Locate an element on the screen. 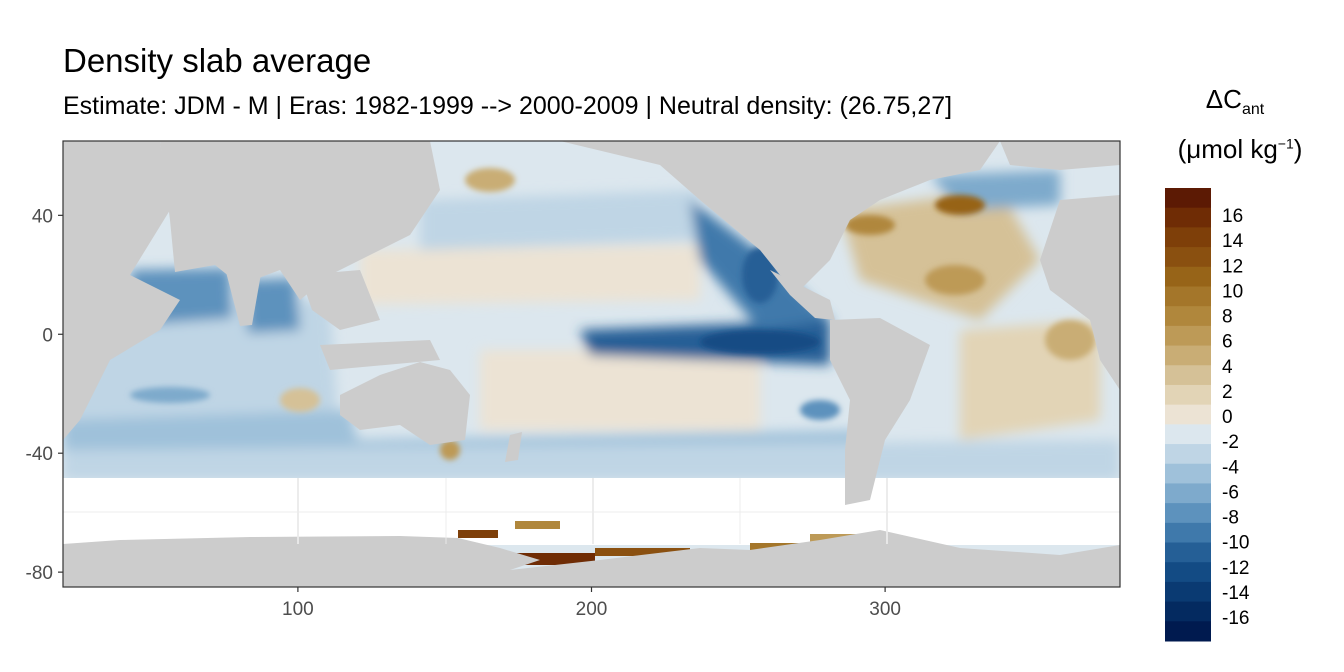 The image size is (1344, 672). indonesia is located at coordinates (380, 355).